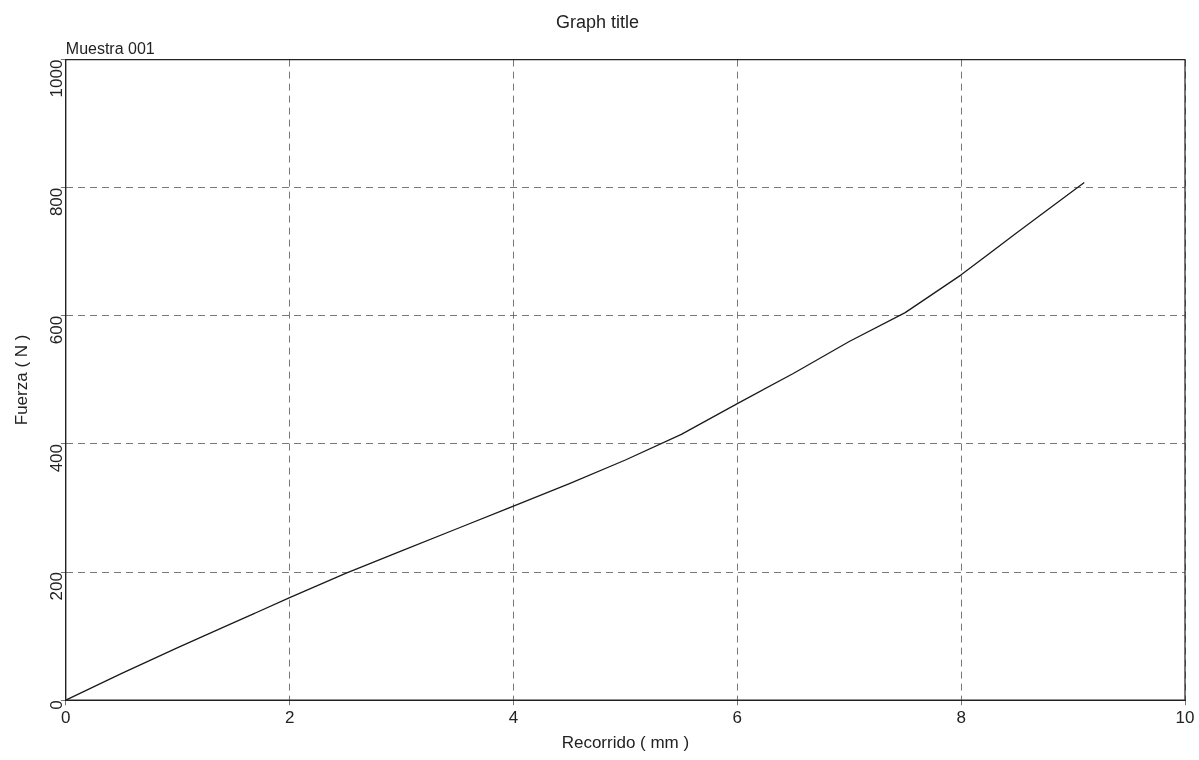 This screenshot has height=760, width=1199. Describe the element at coordinates (21, 380) in the screenshot. I see `y-axis-title: Fuerza ( N )` at that location.